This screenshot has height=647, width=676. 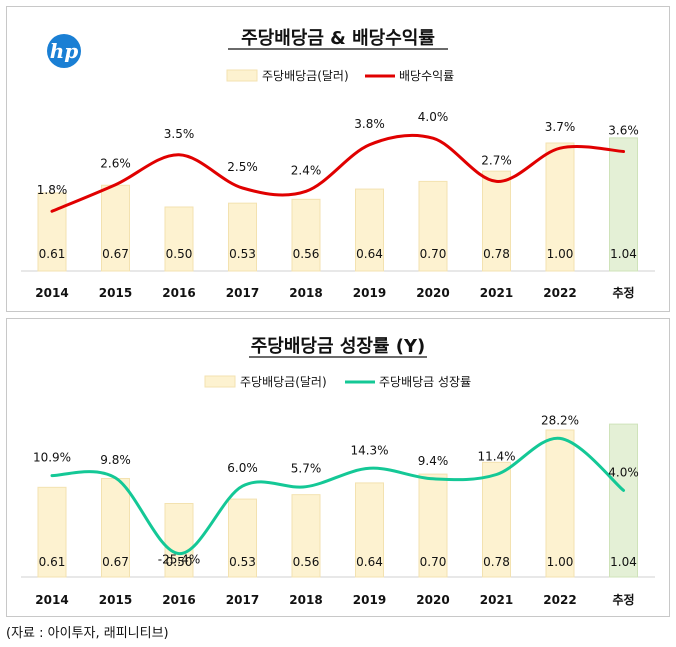 What do you see at coordinates (559, 293) in the screenshot?
I see `chart1-x-tick-2022: 2022` at bounding box center [559, 293].